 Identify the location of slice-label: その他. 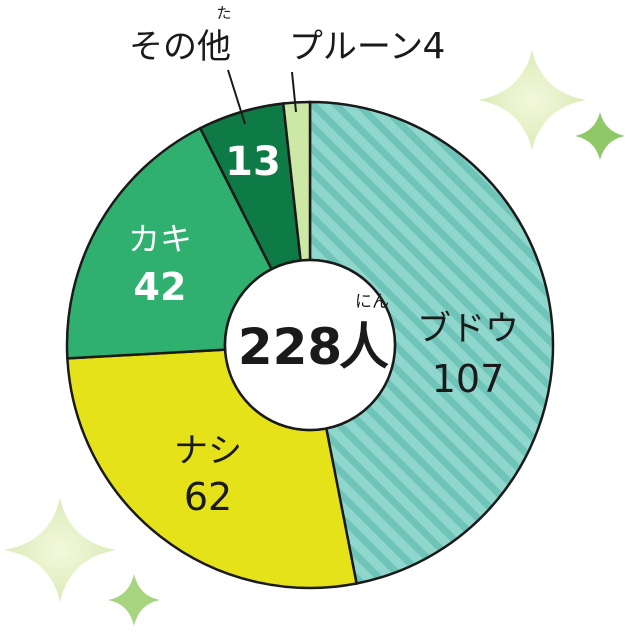
(180, 47).